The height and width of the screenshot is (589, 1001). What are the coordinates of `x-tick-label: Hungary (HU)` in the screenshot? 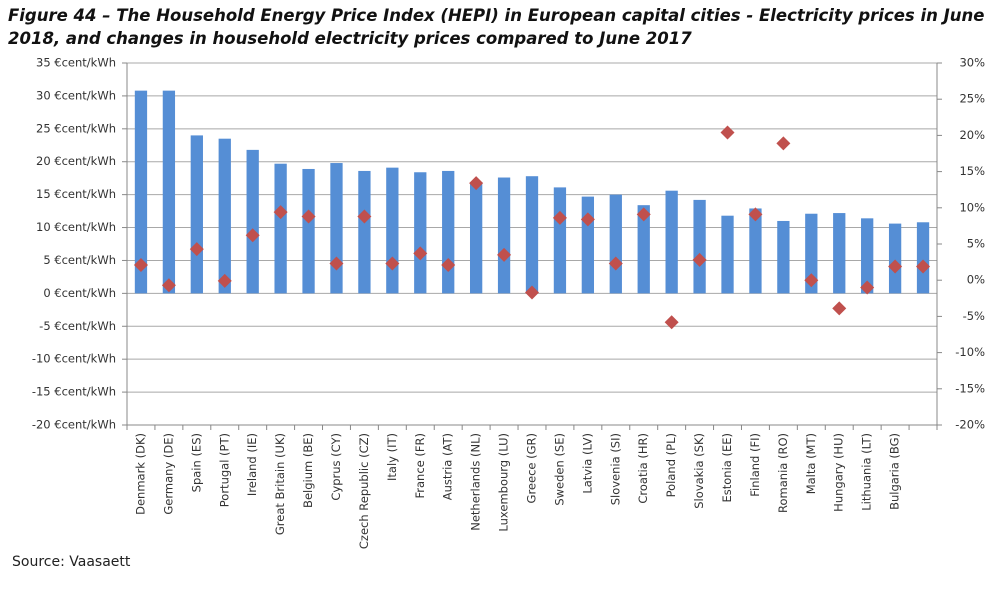 It's located at (839, 472).